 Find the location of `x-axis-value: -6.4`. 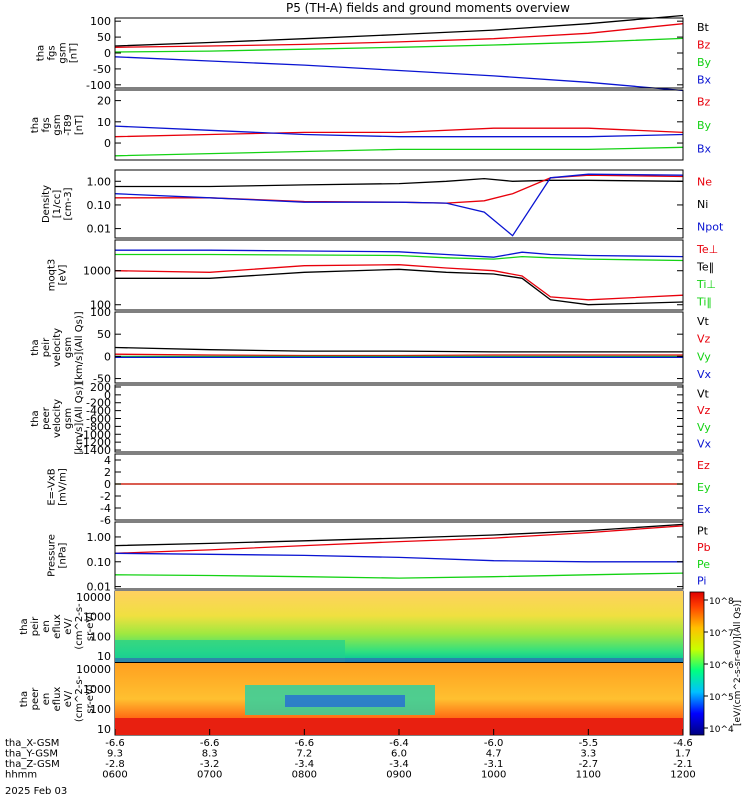

x-axis-value: -6.4 is located at coordinates (399, 743).